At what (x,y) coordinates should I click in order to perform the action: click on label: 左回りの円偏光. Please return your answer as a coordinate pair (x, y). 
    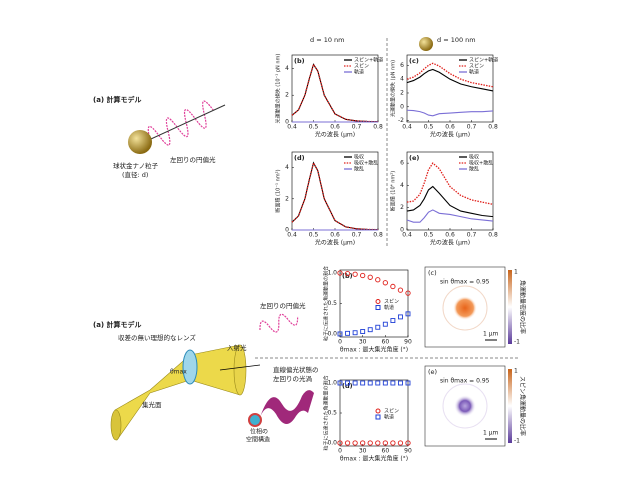
    Looking at the image, I should click on (193, 159).